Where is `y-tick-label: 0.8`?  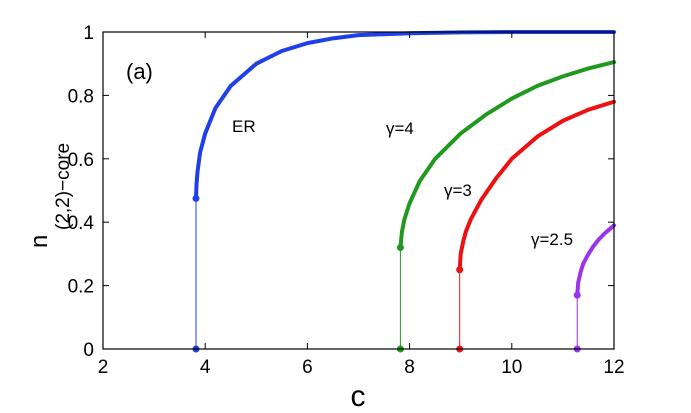
y-tick-label: 0.8 is located at coordinates (81, 96).